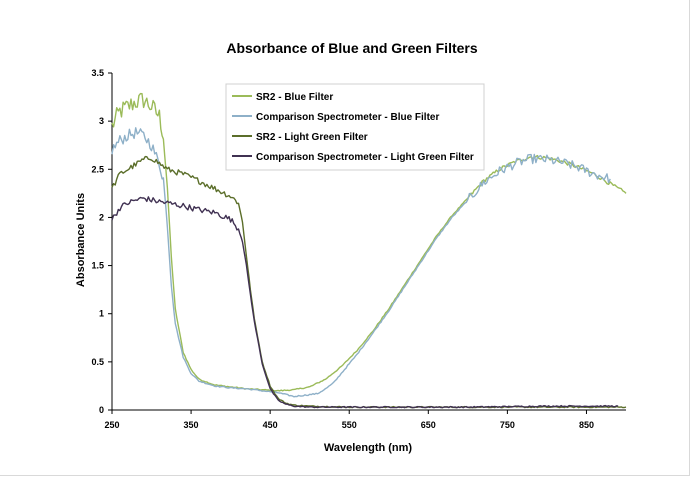 This screenshot has height=477, width=691. Describe the element at coordinates (101, 410) in the screenshot. I see `y-tick-label: 0` at that location.